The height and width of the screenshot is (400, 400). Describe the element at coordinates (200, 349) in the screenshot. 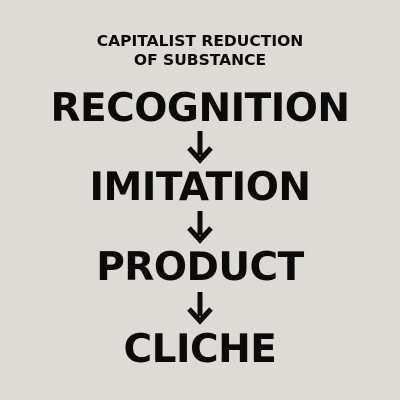

I see `step-cliche: CLICHE` at that location.